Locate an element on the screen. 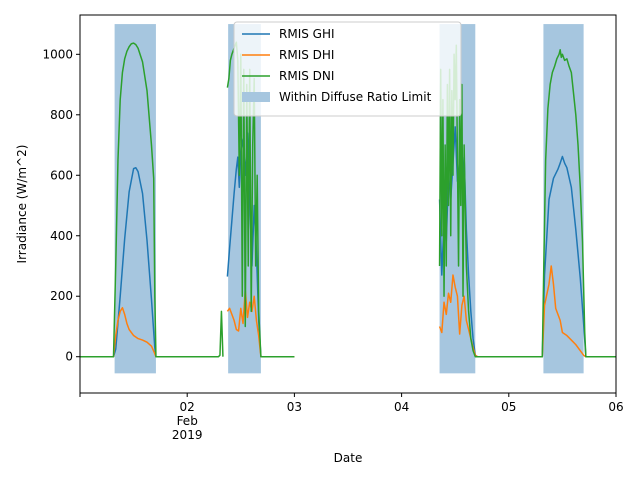 The width and height of the screenshot is (640, 480). legend-label-rmis-dhi: RMIS DHI is located at coordinates (306, 55).